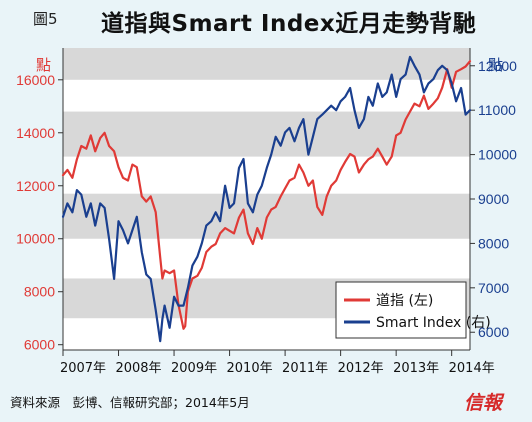 The width and height of the screenshot is (532, 422). I want to click on right-tick-label: 11000, so click(497, 110).